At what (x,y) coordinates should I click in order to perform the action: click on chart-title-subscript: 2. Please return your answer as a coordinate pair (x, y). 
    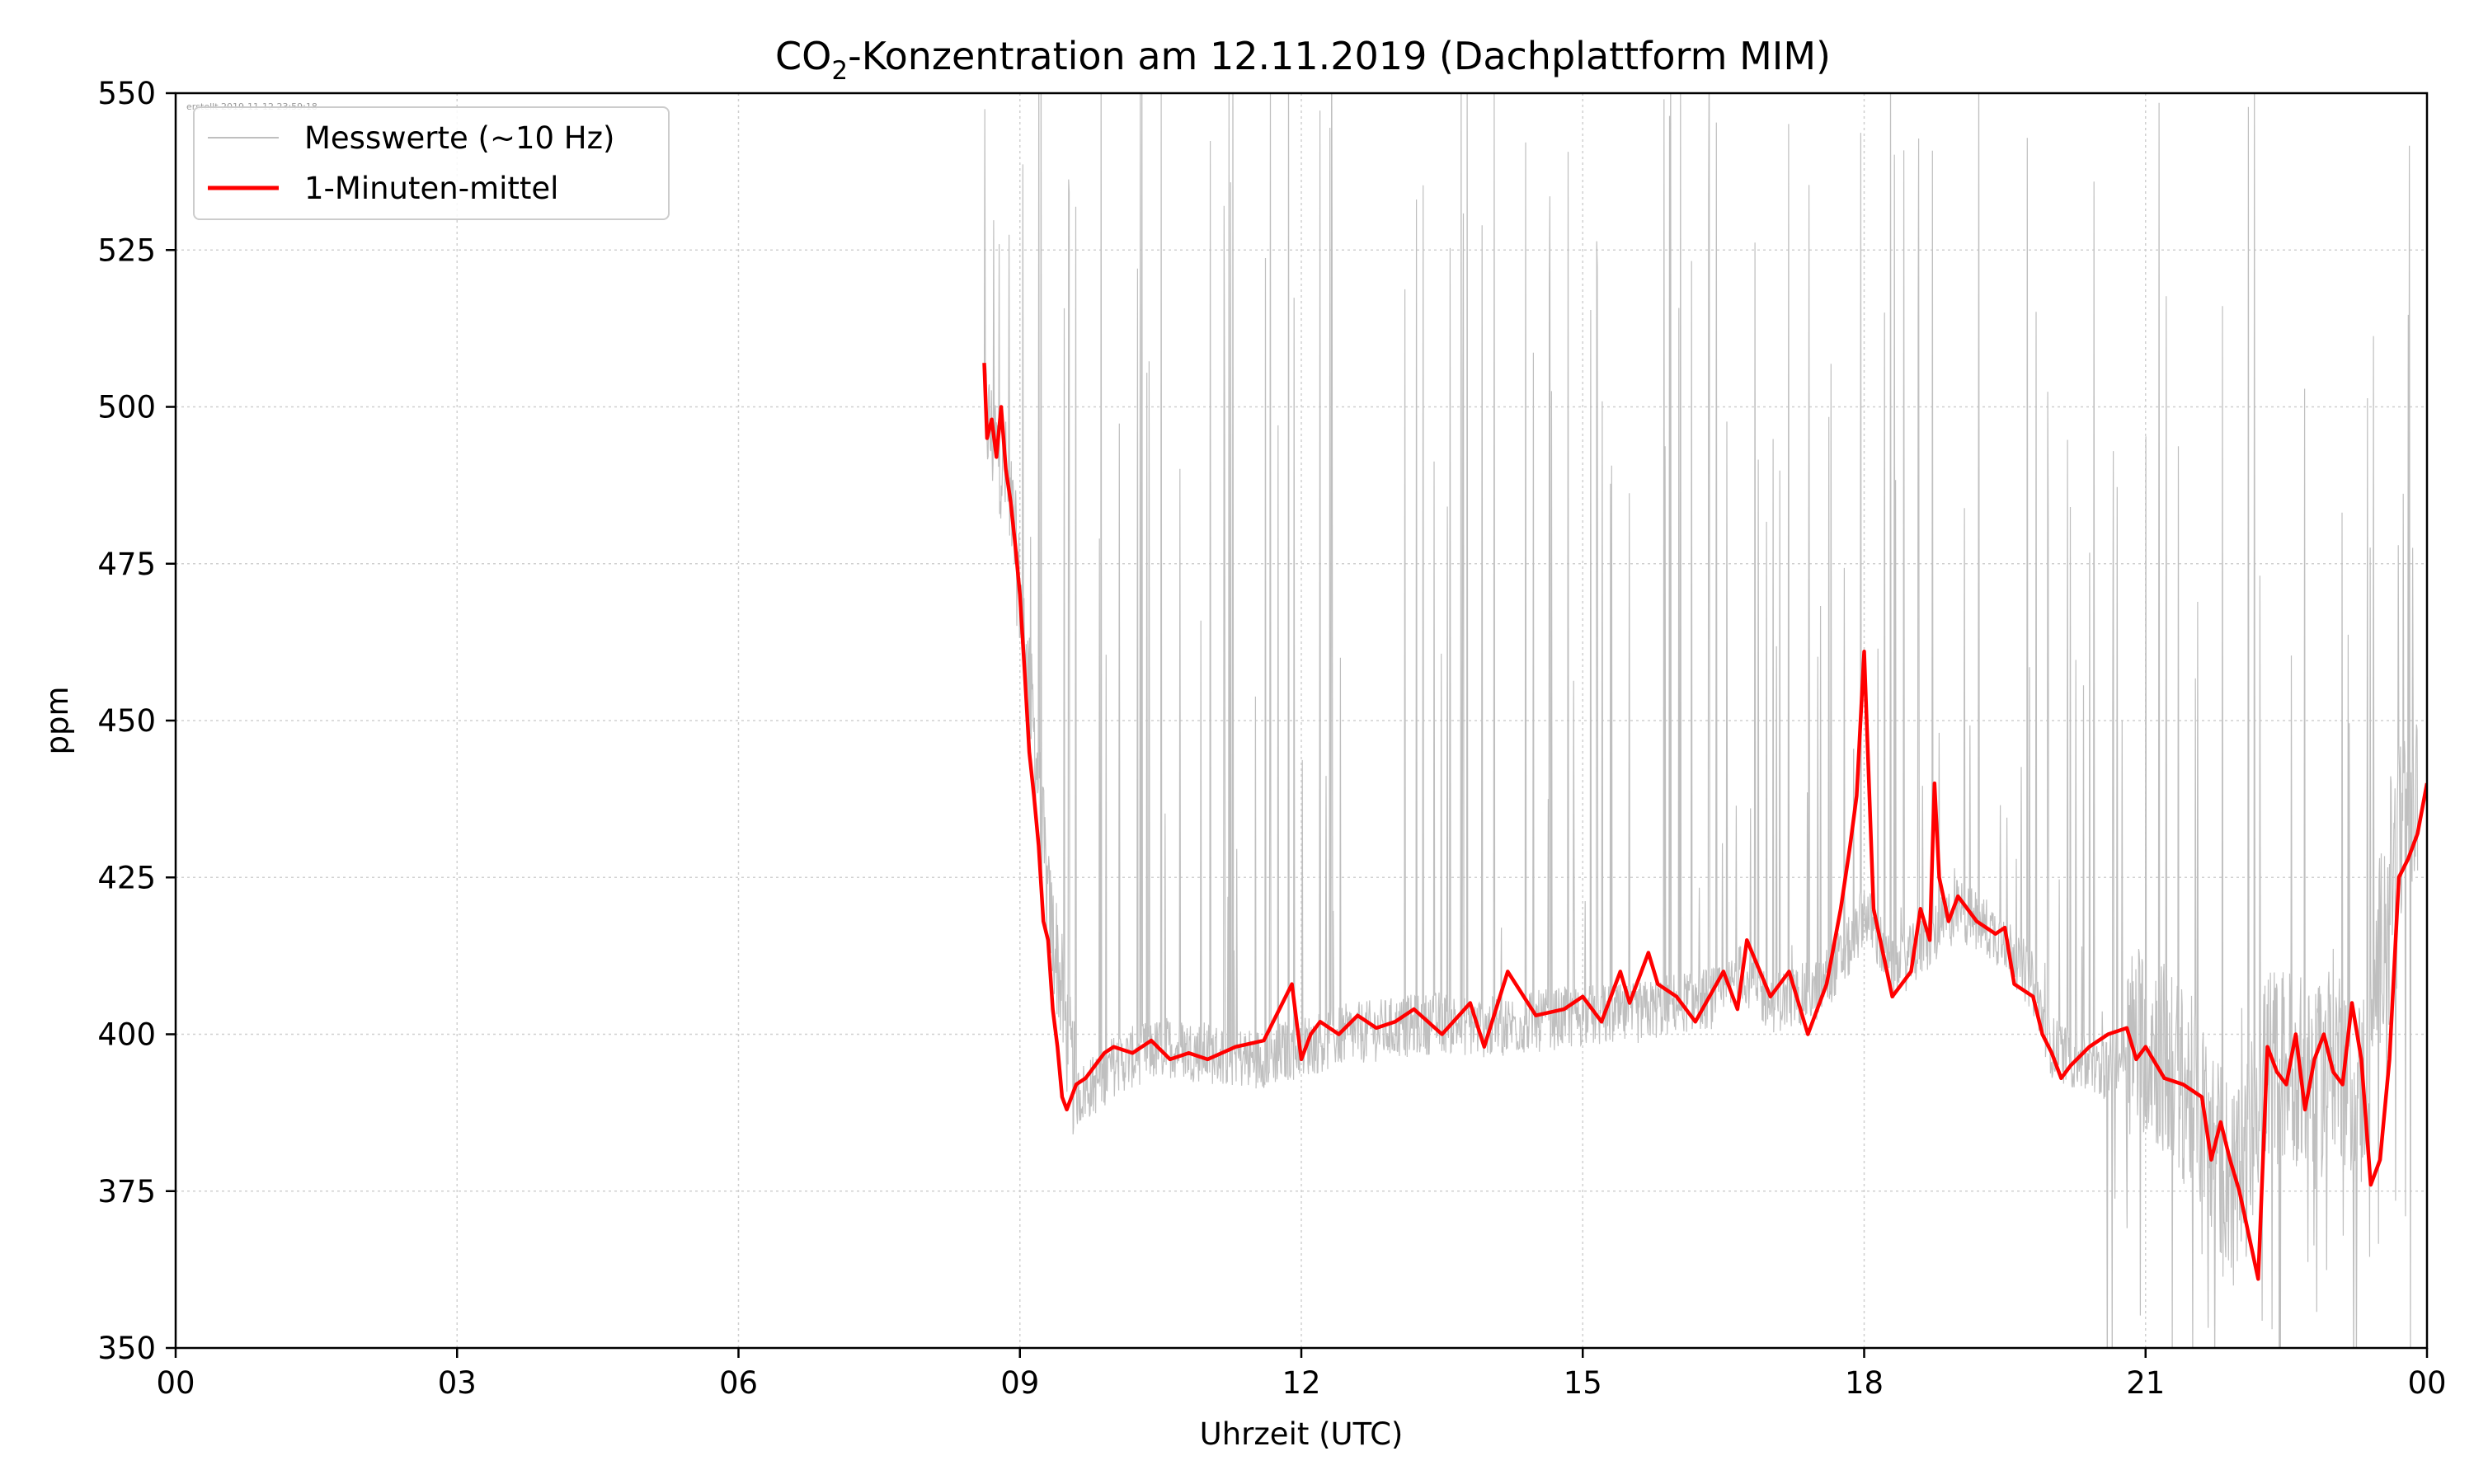
    Looking at the image, I should click on (839, 71).